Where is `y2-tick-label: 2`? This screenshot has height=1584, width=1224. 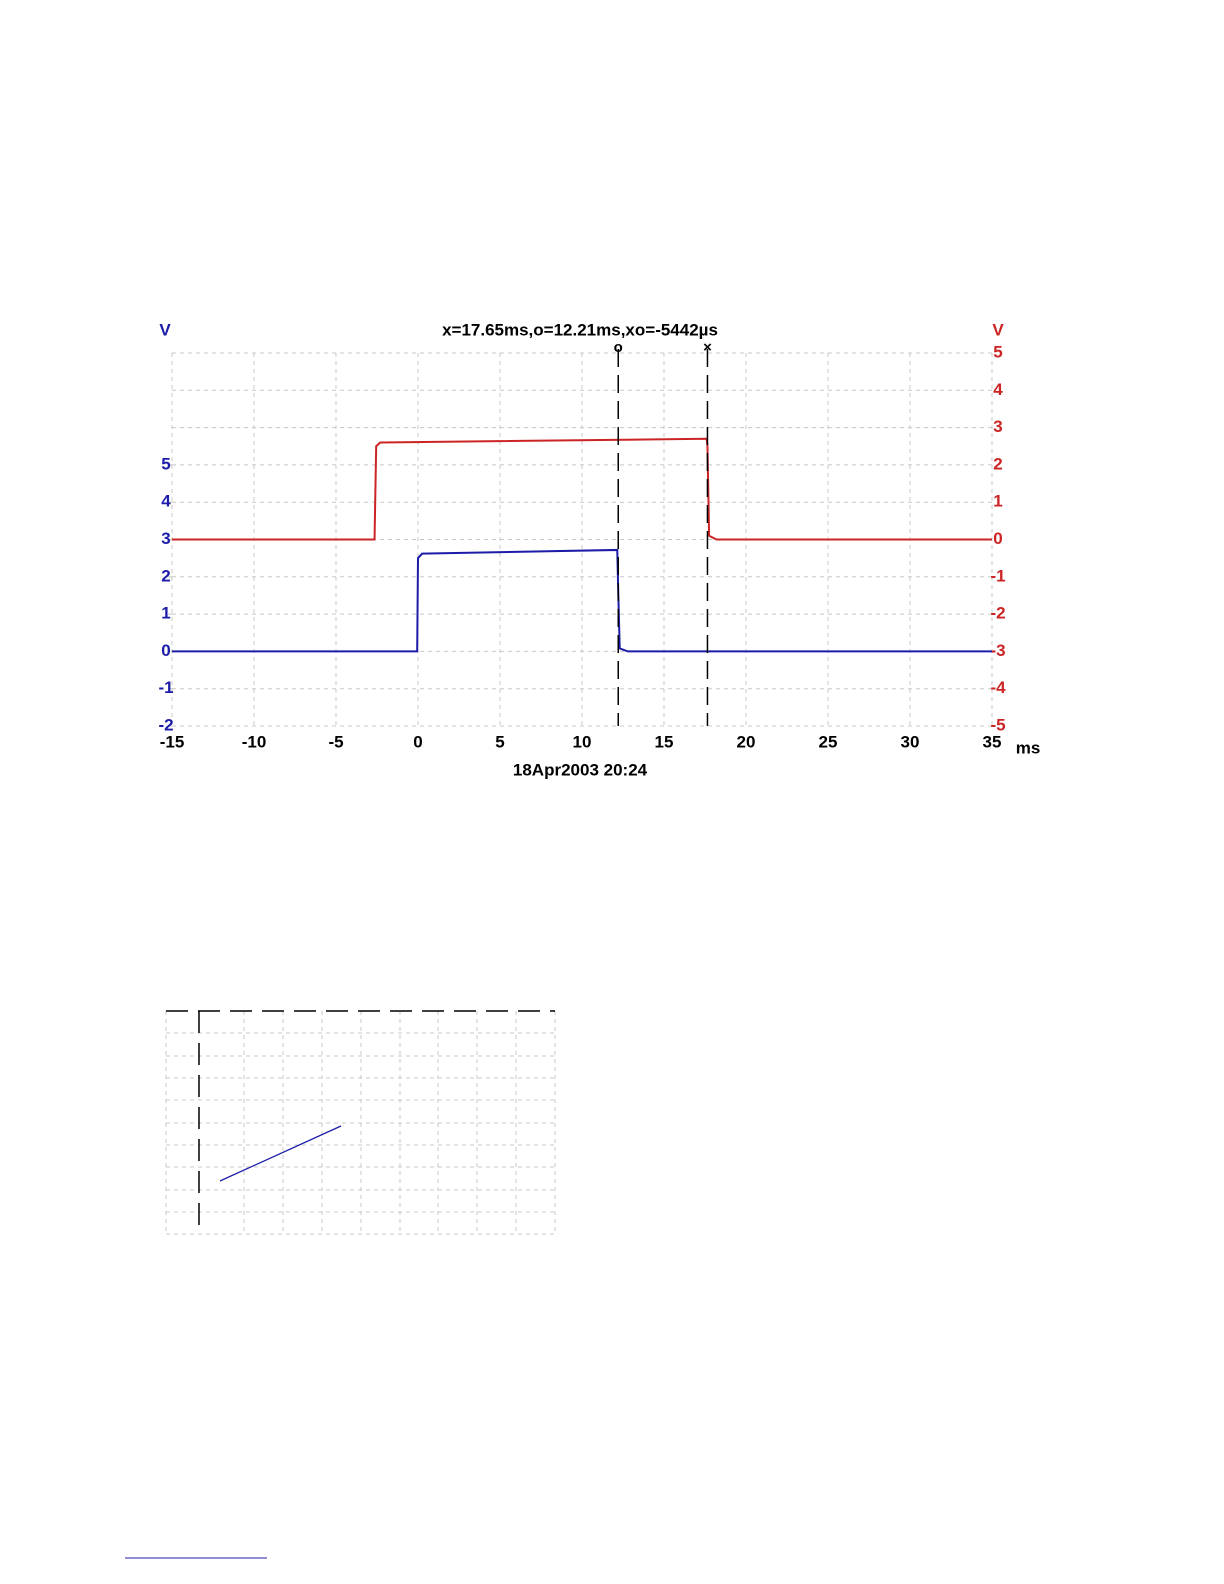
y2-tick-label: 2 is located at coordinates (997, 463).